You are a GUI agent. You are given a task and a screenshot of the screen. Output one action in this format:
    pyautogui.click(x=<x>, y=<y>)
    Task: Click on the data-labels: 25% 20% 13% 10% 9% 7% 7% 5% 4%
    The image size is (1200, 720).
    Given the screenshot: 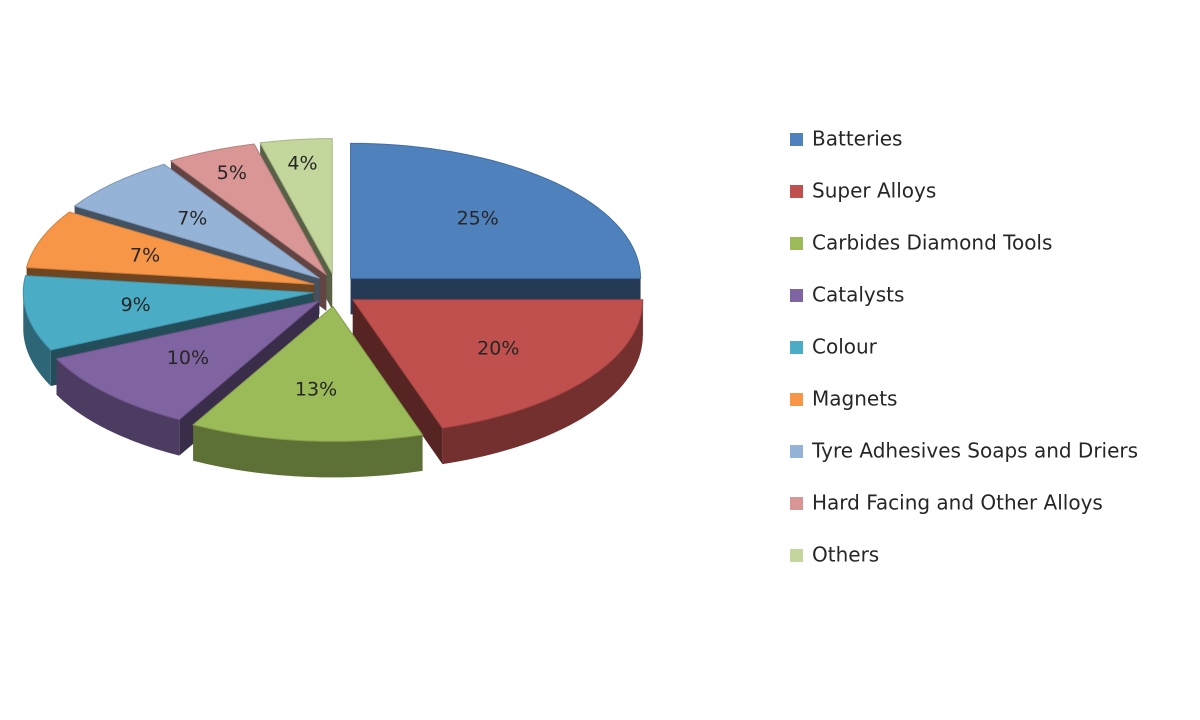 What is the action you would take?
    pyautogui.click(x=320, y=276)
    